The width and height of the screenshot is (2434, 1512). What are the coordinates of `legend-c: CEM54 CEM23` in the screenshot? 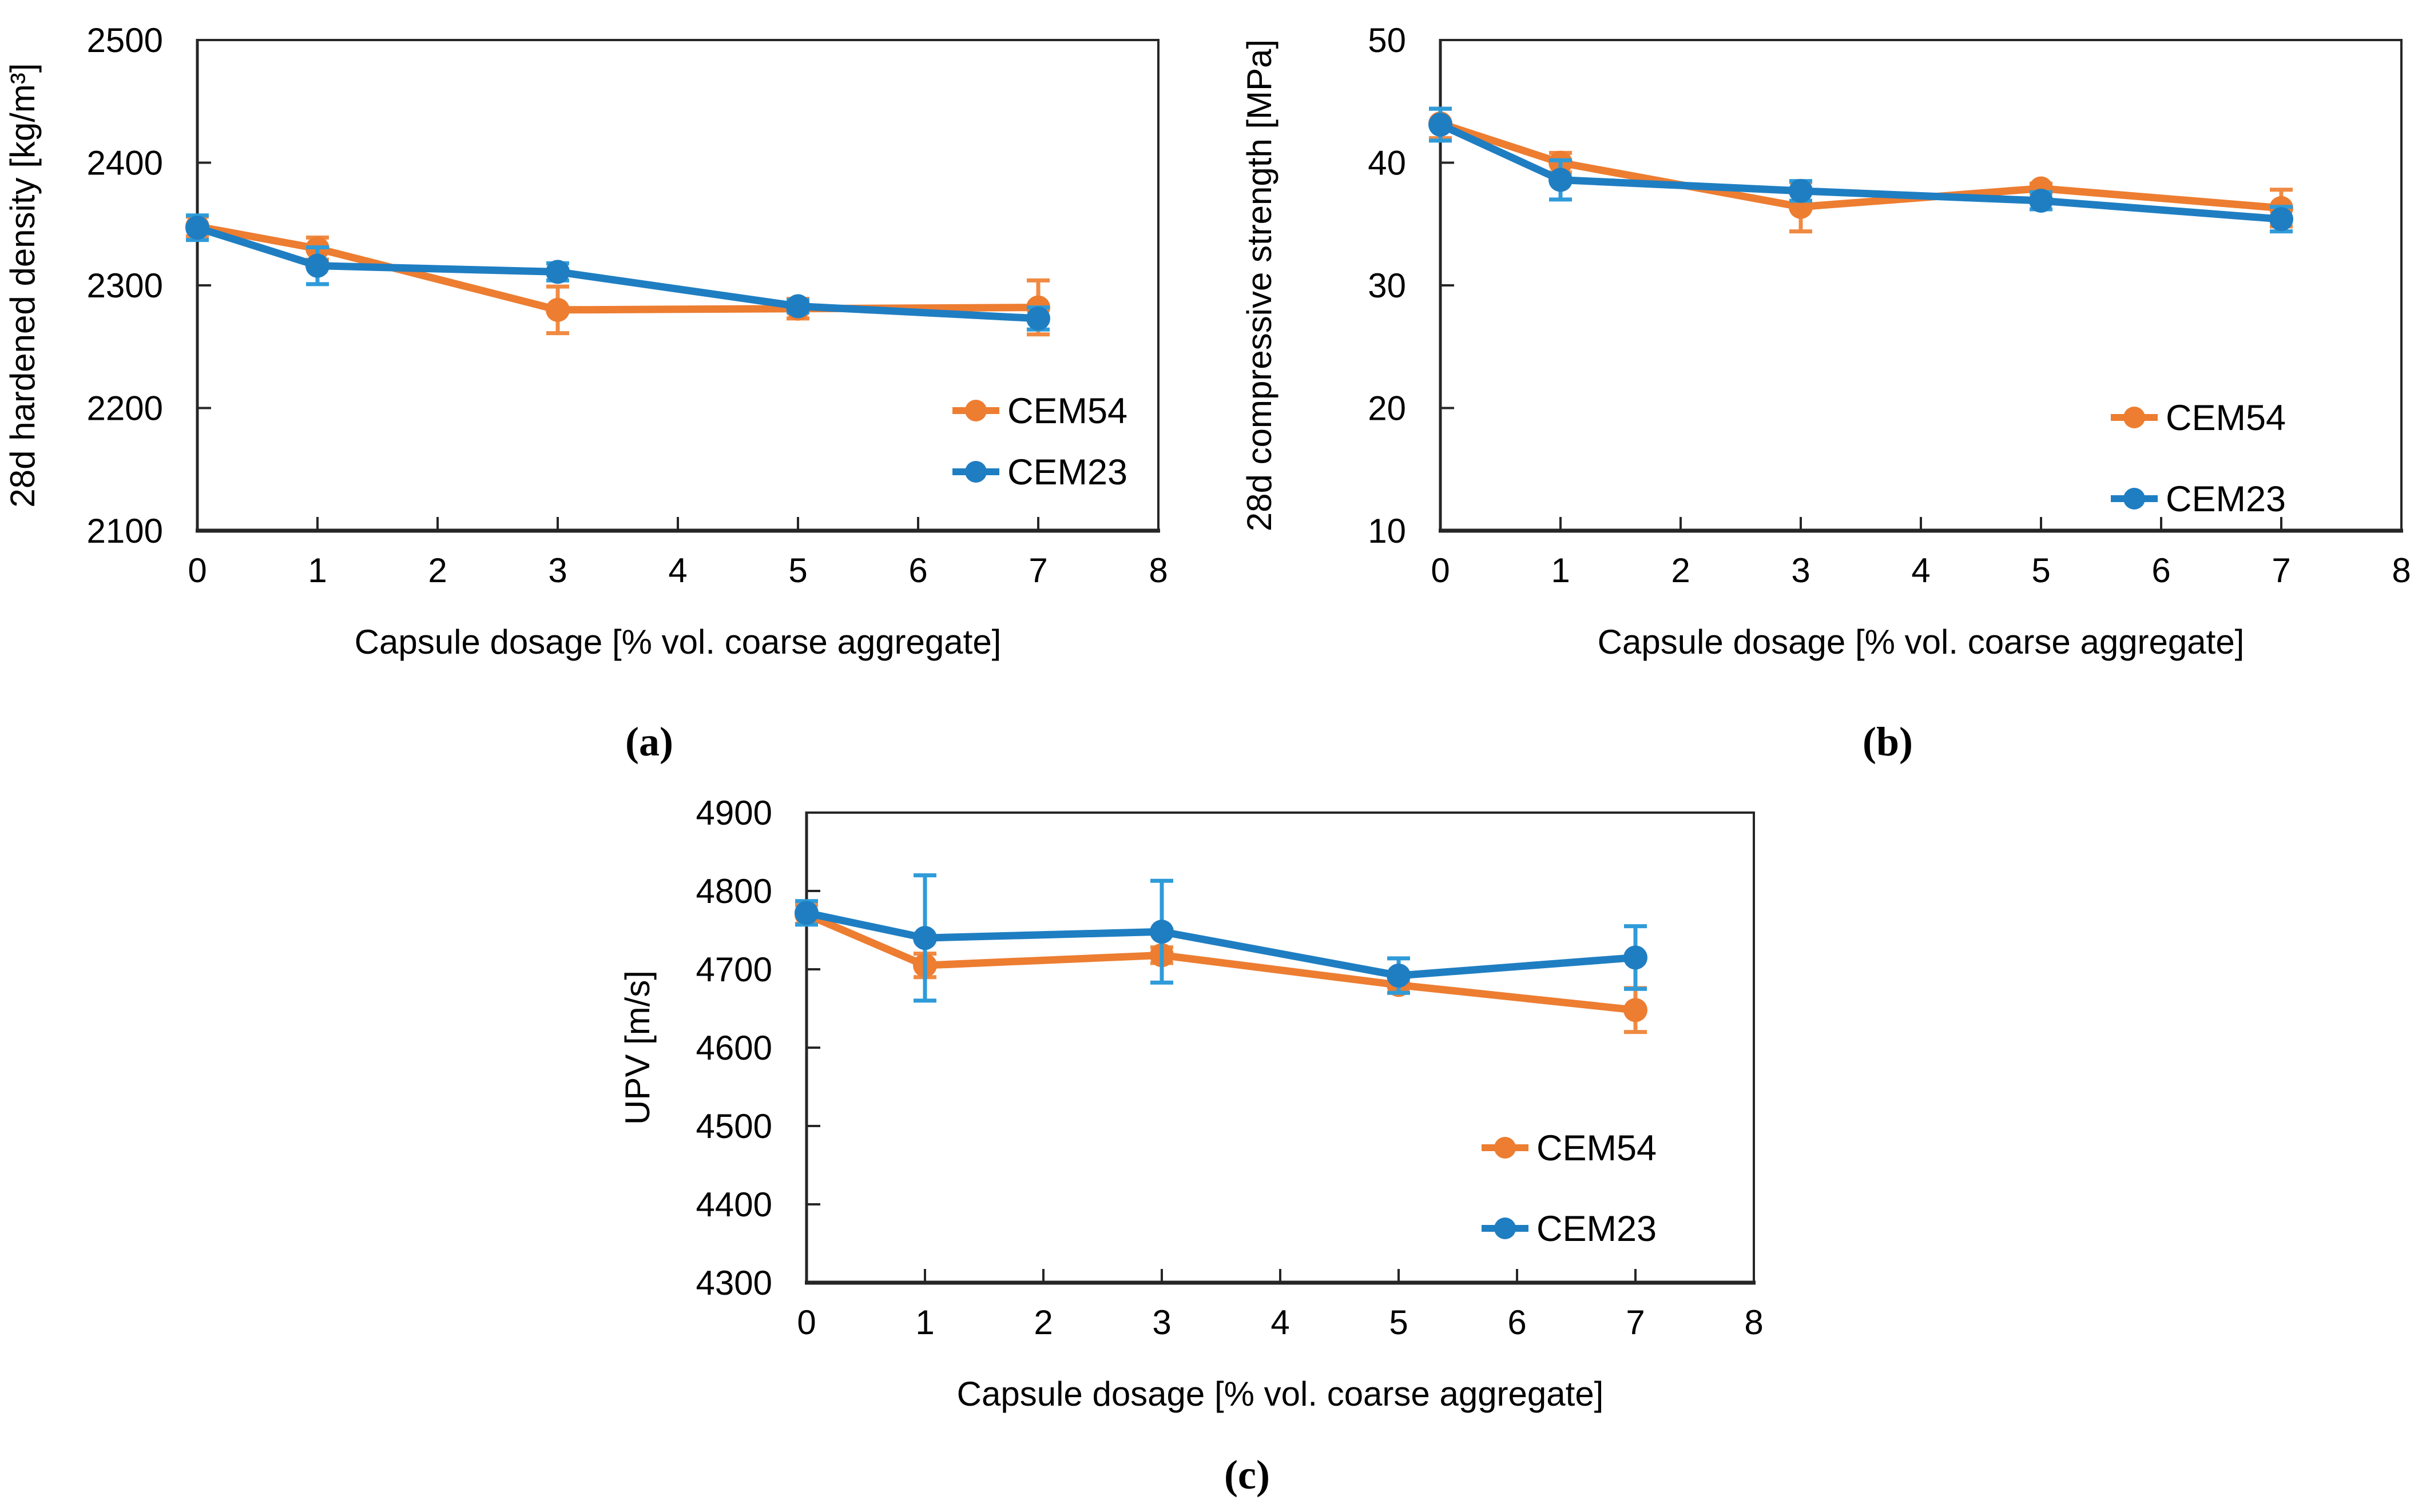 It's located at (1570, 1189).